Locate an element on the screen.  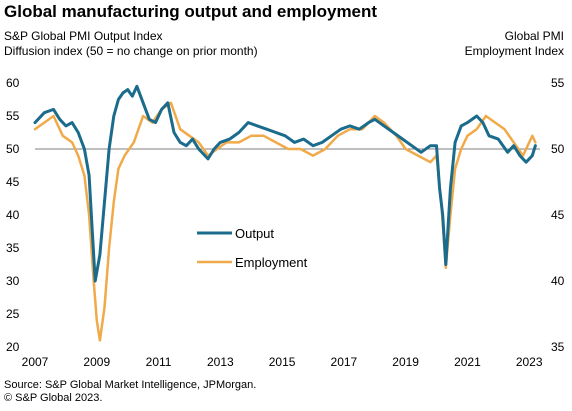
y-left-tick-label: 45 is located at coordinates (13, 182).